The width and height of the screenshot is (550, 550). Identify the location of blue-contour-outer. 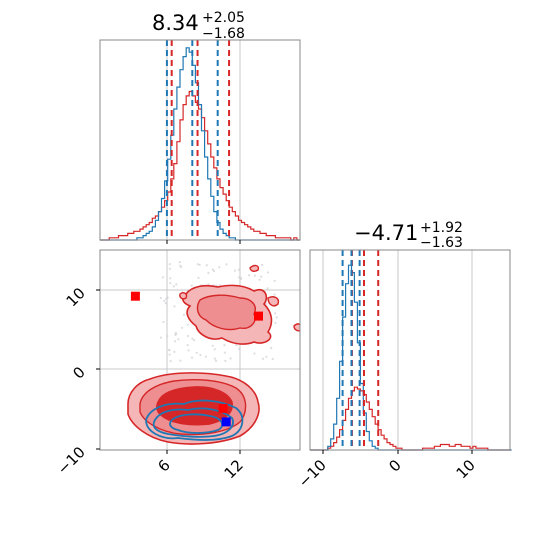
(194, 420).